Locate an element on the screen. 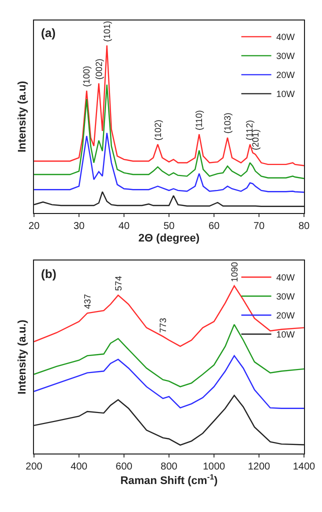 The image size is (322, 512). x-tick-label: 70 is located at coordinates (259, 226).